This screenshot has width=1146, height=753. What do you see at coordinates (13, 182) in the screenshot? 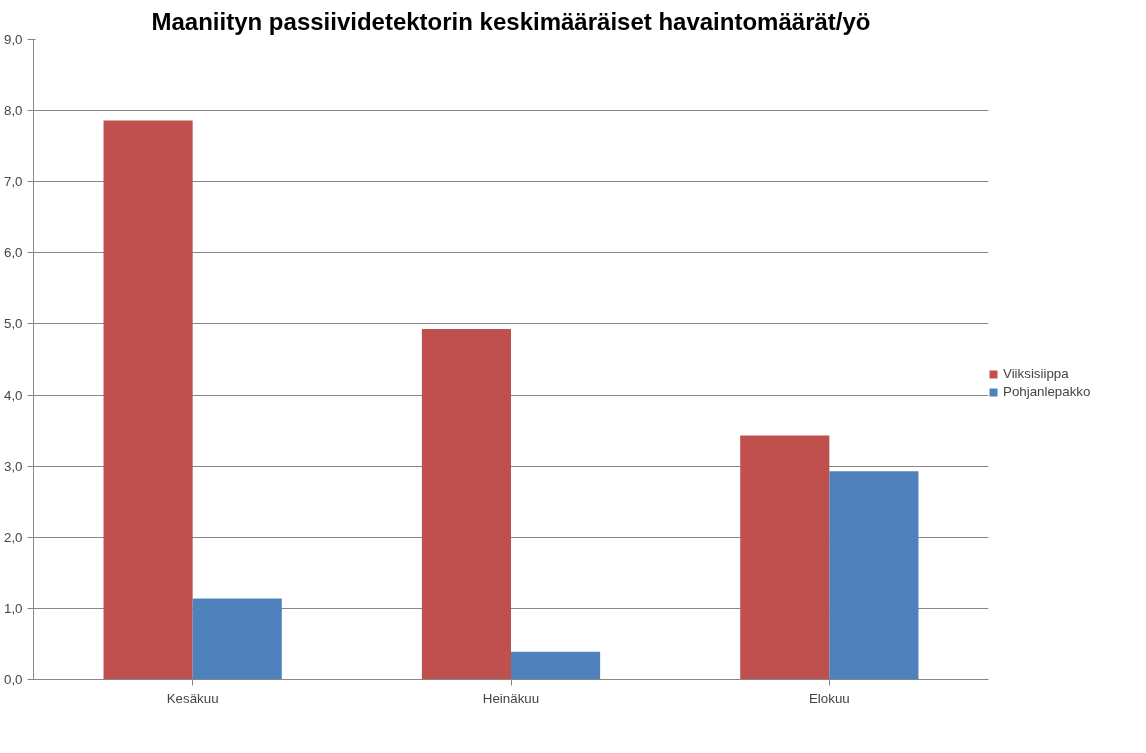
I see `y-tick-label: 7,0` at bounding box center [13, 182].